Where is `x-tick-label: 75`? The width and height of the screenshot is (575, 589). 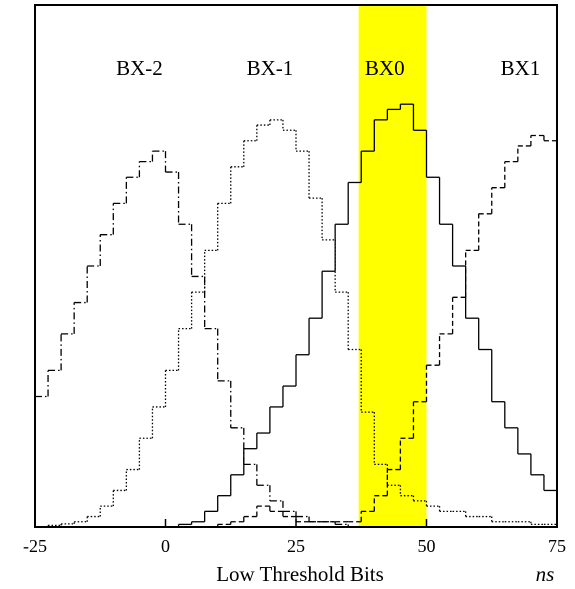 x-tick-label: 75 is located at coordinates (557, 546).